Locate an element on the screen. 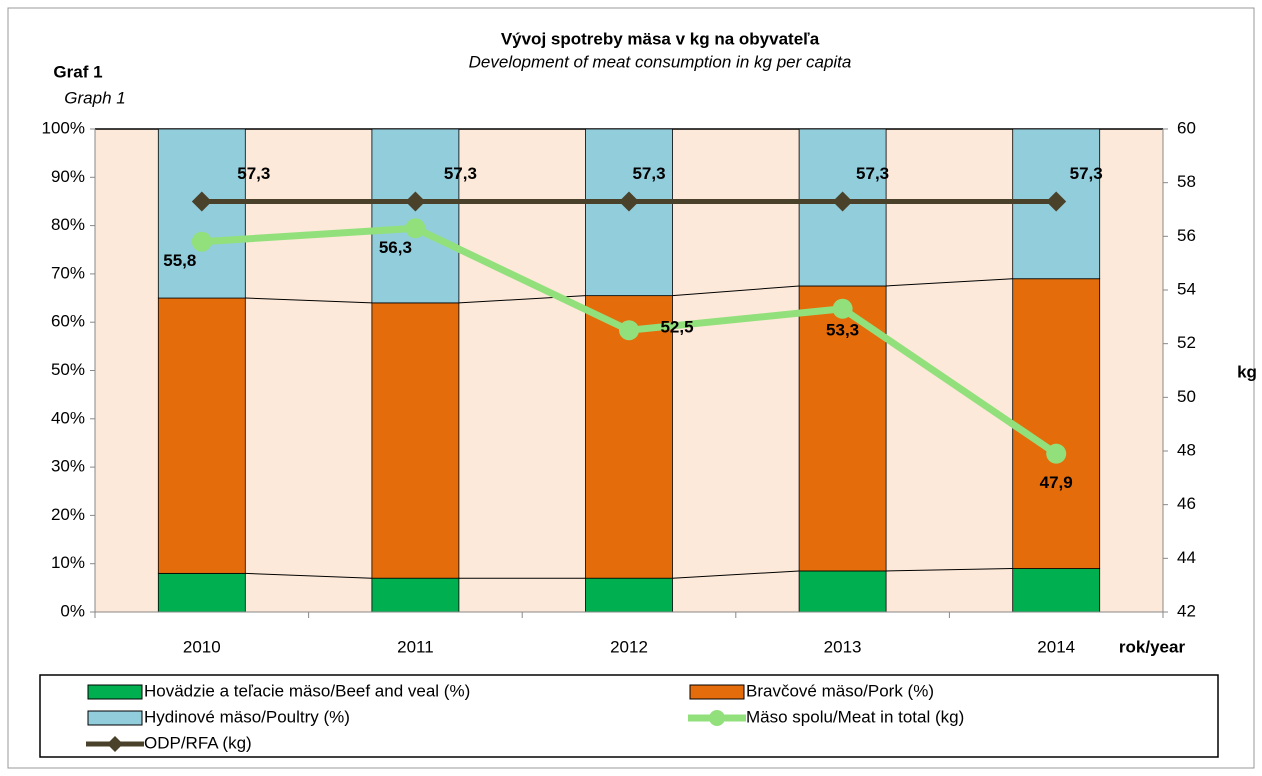  x-tick-label: 2011 is located at coordinates (415, 646).